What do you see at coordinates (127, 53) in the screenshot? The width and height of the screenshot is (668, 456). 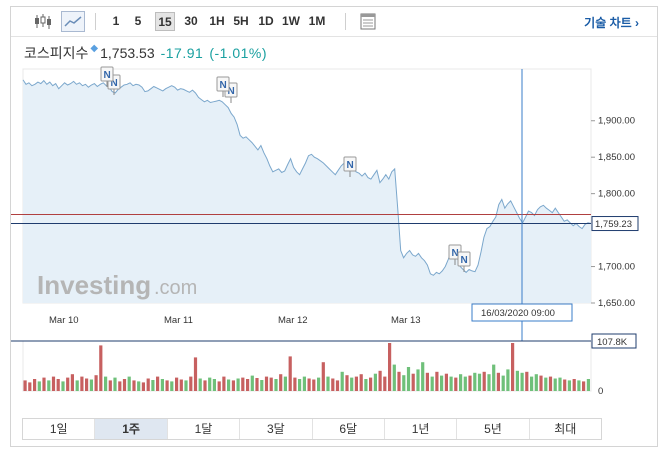 I see `last-price: 1,753.53` at bounding box center [127, 53].